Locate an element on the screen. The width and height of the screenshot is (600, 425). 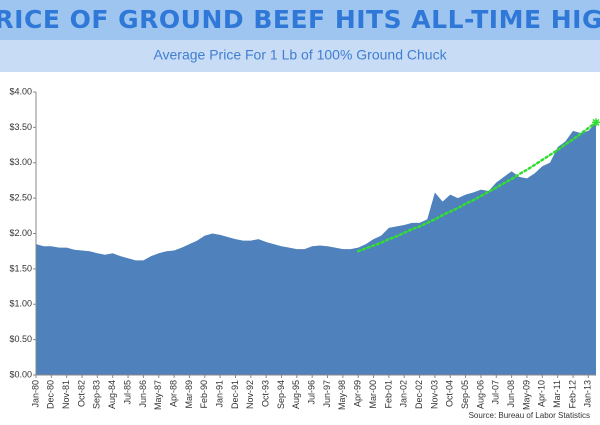
x-tick-label: Jan-02 is located at coordinates (404, 394).